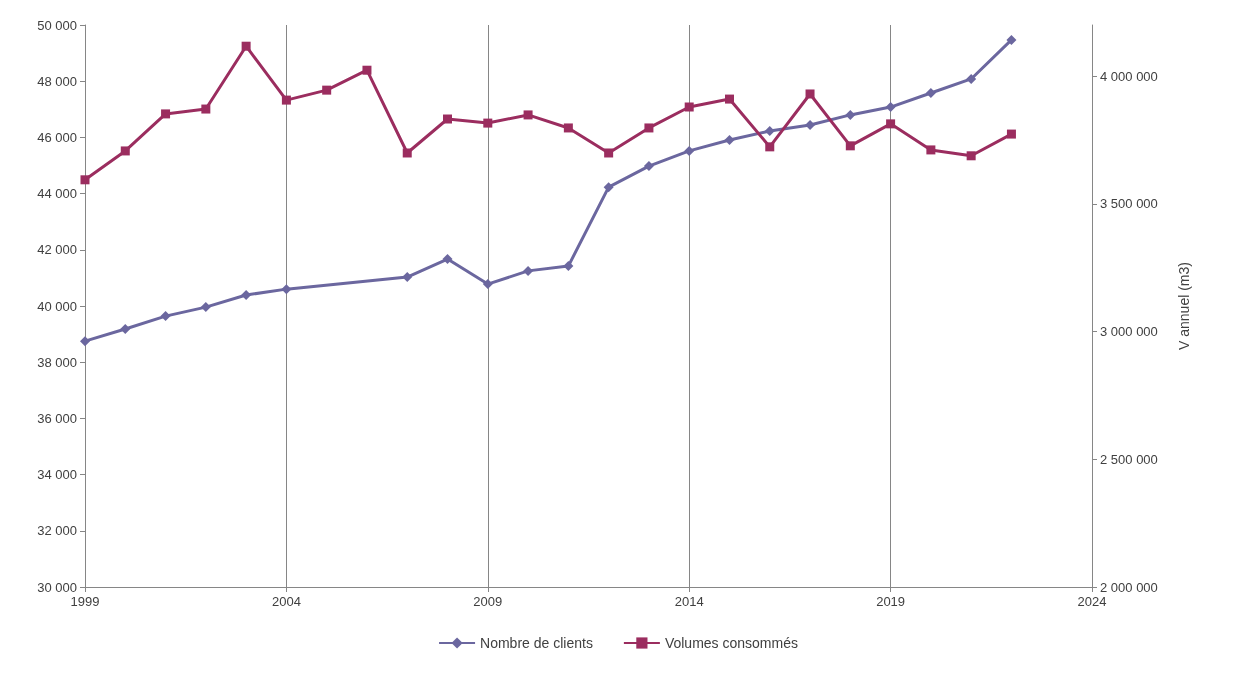 The image size is (1236, 673). What do you see at coordinates (286, 601) in the screenshot?
I see `x-tick-label: 2004` at bounding box center [286, 601].